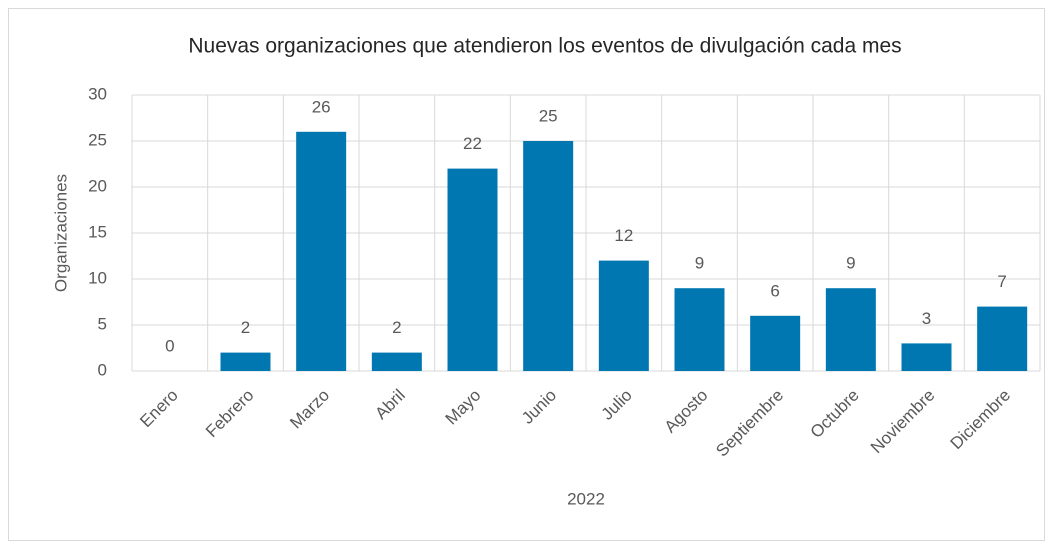  Describe the element at coordinates (1001, 281) in the screenshot. I see `data-label: 7` at that location.